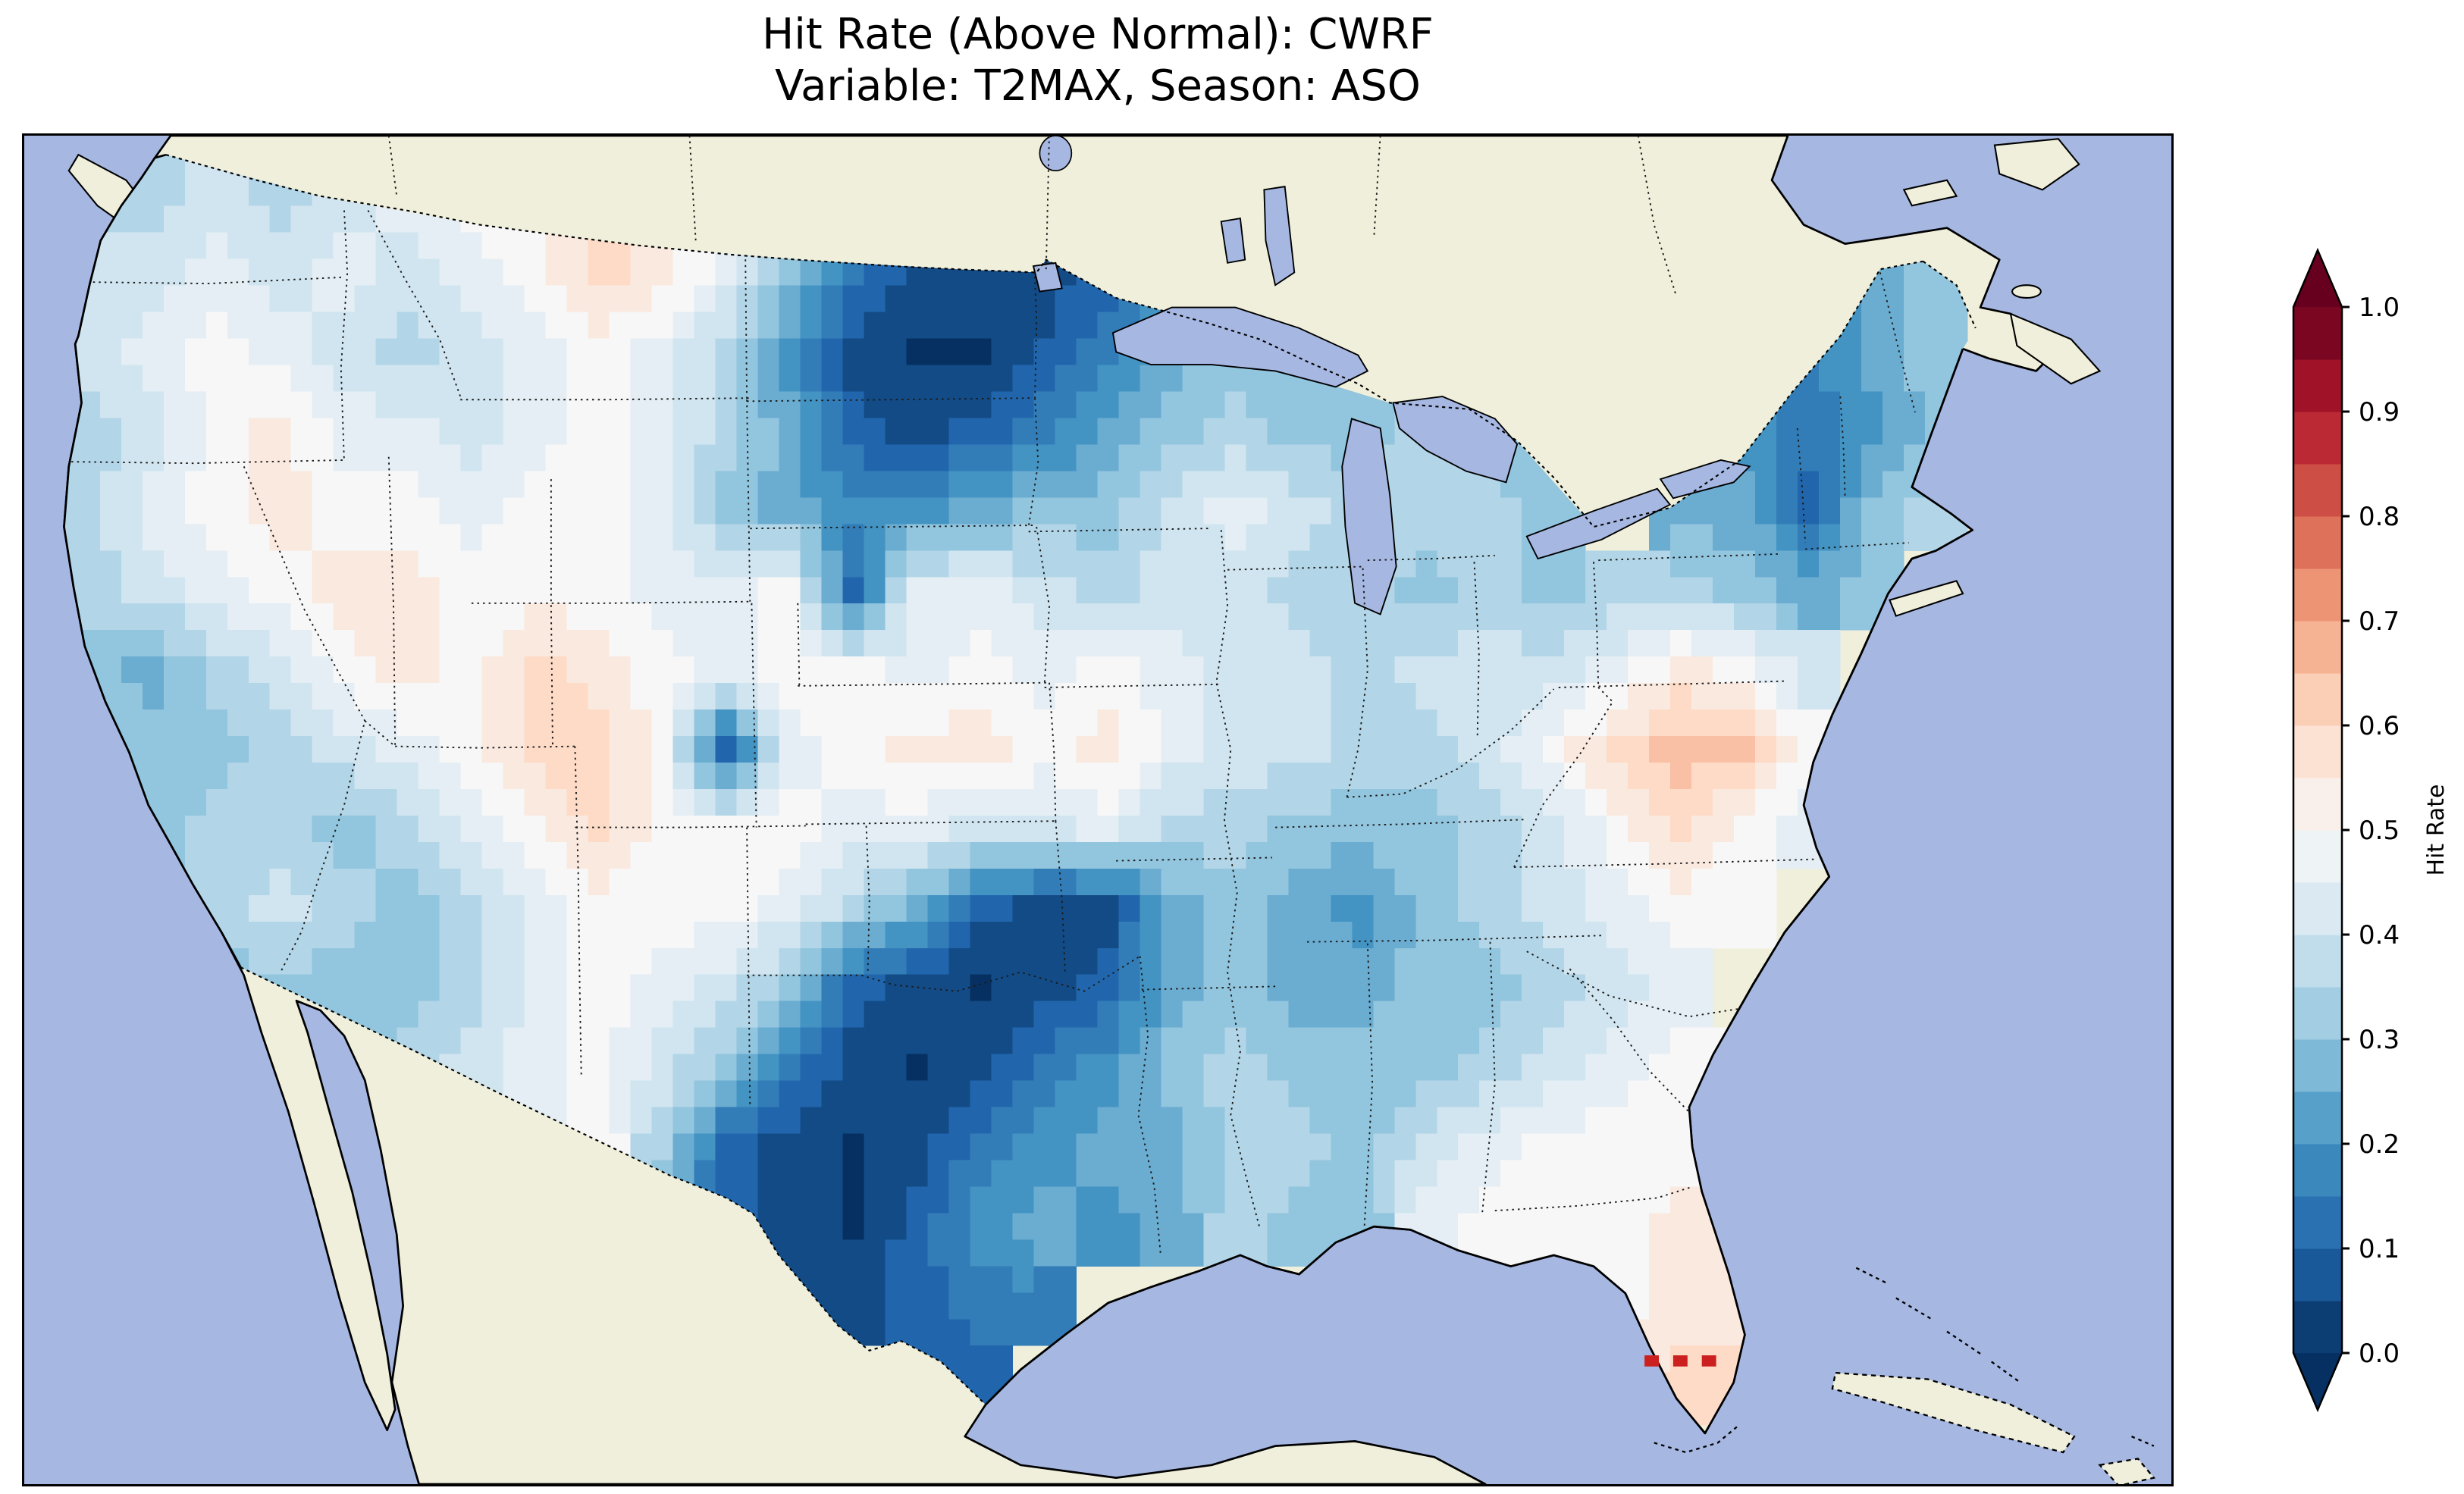 The width and height of the screenshot is (2464, 1494). Describe the element at coordinates (1950, 294) in the screenshot. I see `country-border` at that location.